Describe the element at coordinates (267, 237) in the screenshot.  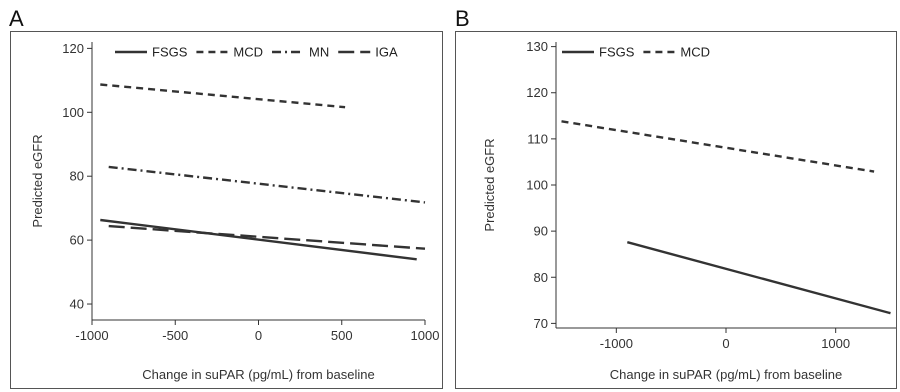
I see `panel-a-series-iga-line` at that location.